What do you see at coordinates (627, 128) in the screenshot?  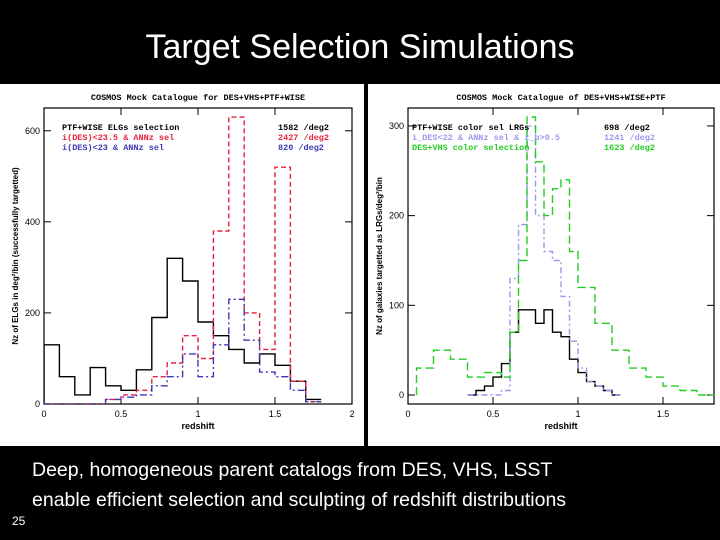 I see `legend-density-1: 698 /deg2` at bounding box center [627, 128].